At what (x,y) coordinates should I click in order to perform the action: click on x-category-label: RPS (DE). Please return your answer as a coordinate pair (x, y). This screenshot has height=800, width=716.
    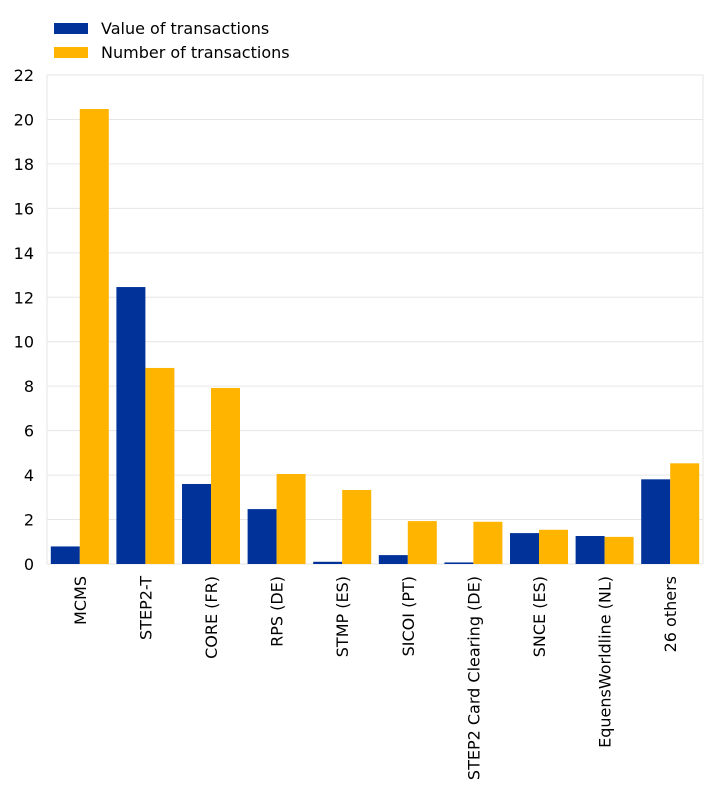
    Looking at the image, I should click on (277, 611).